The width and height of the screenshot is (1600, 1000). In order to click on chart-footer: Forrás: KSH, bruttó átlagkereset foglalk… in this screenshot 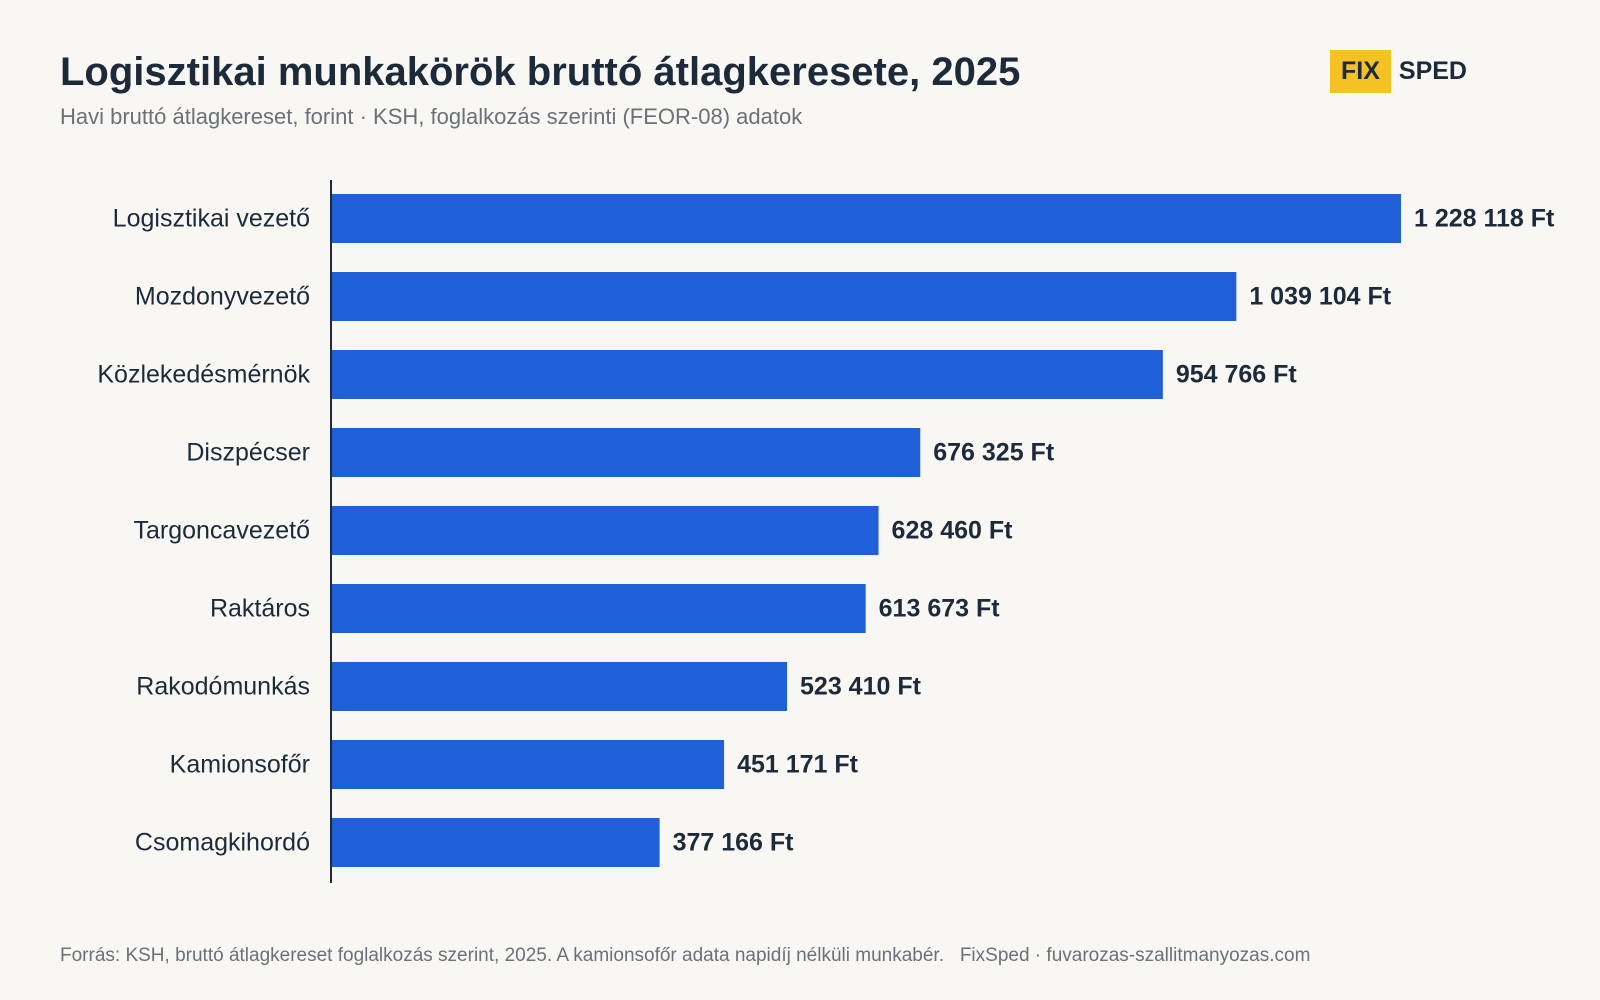, I will do `click(685, 956)`.